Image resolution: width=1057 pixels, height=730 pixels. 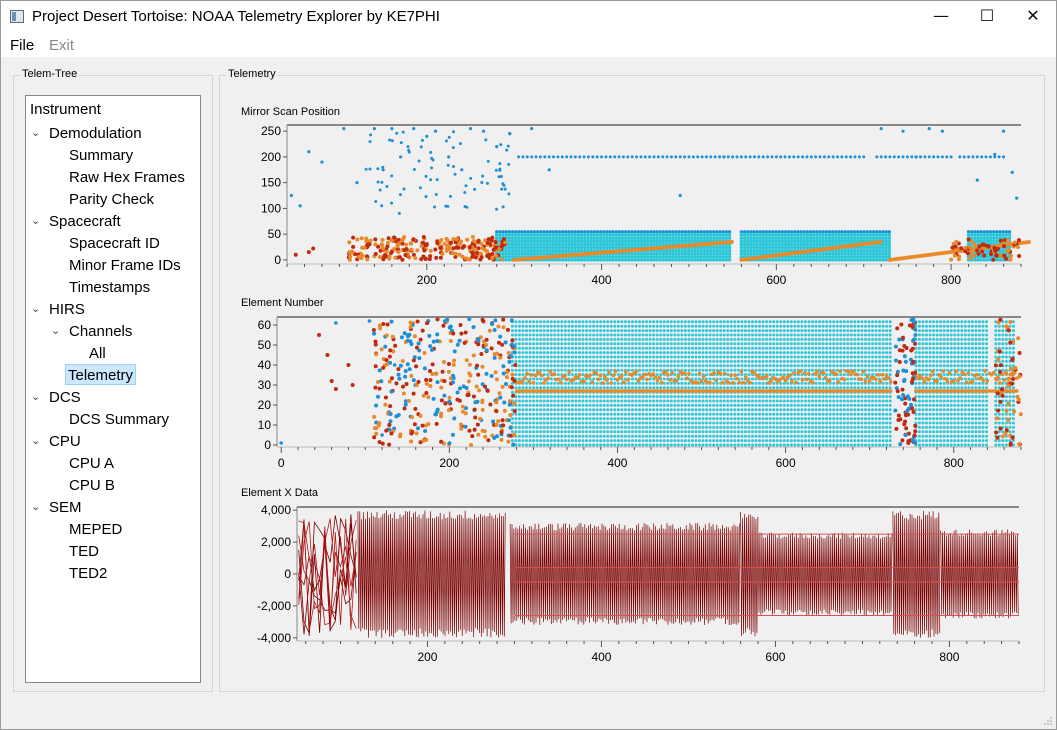 What do you see at coordinates (92, 463) in the screenshot?
I see `tree-item-cpu-a: CPU A` at bounding box center [92, 463].